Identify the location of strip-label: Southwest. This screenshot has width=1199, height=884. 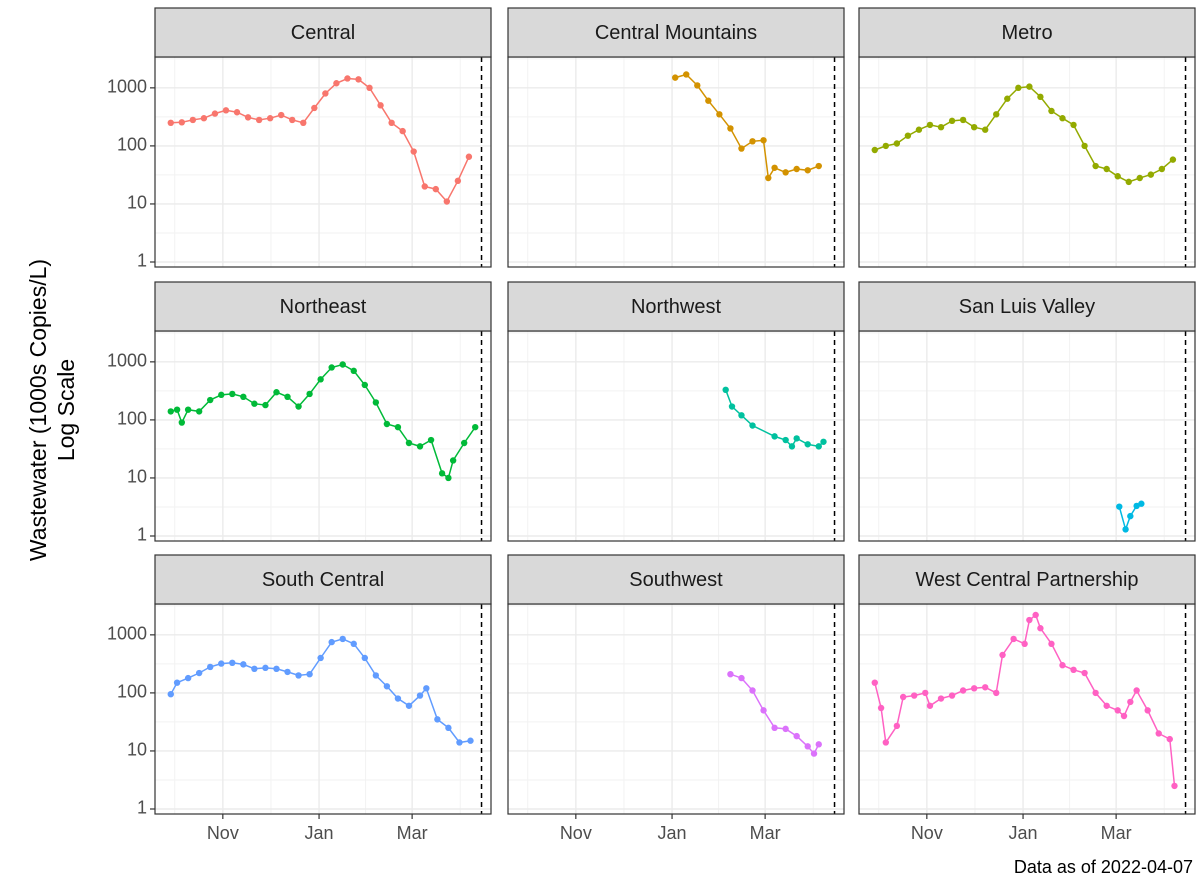
(676, 580).